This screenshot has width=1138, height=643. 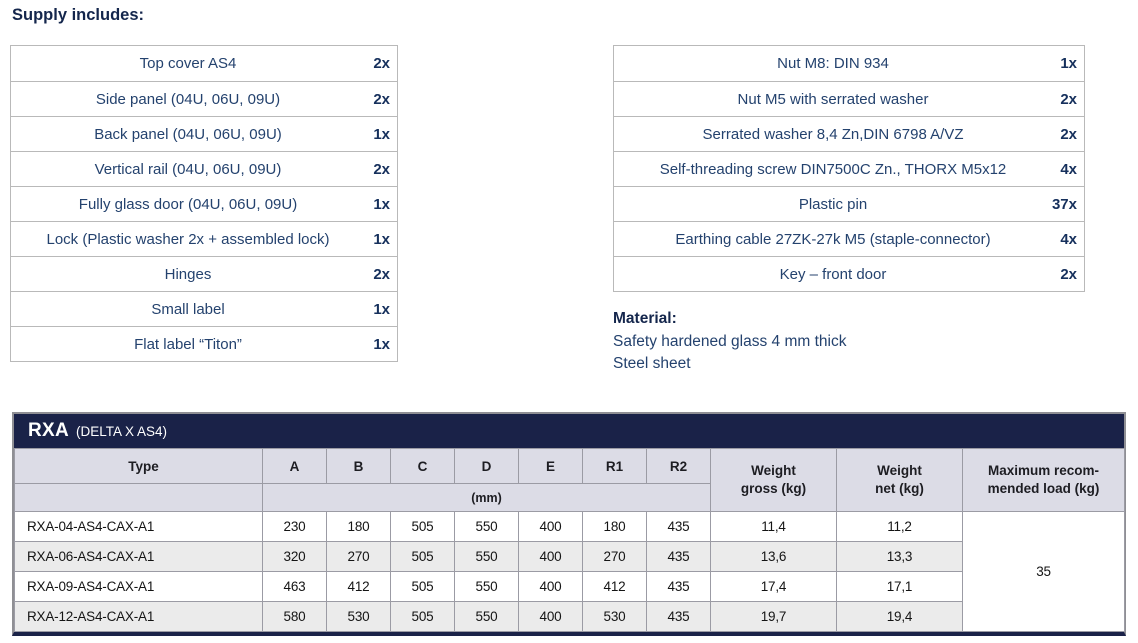 What do you see at coordinates (204, 273) in the screenshot?
I see `supply-row: Hinges 2x` at bounding box center [204, 273].